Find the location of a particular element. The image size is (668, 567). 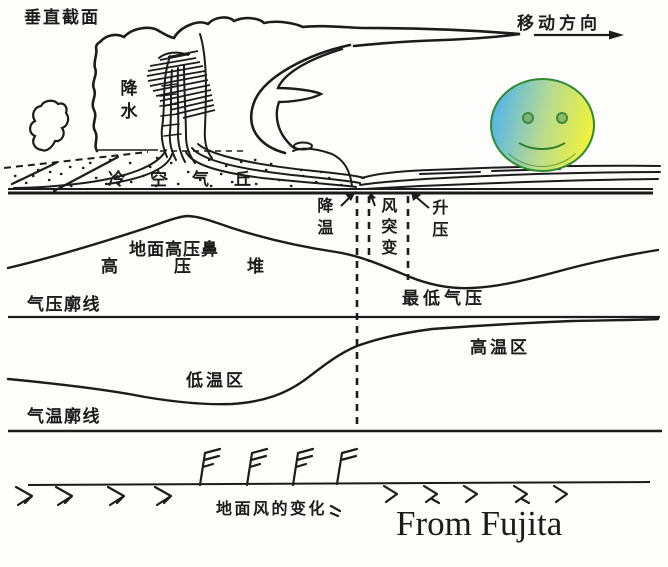

pressure-rise-label: 升压 is located at coordinates (438, 221).